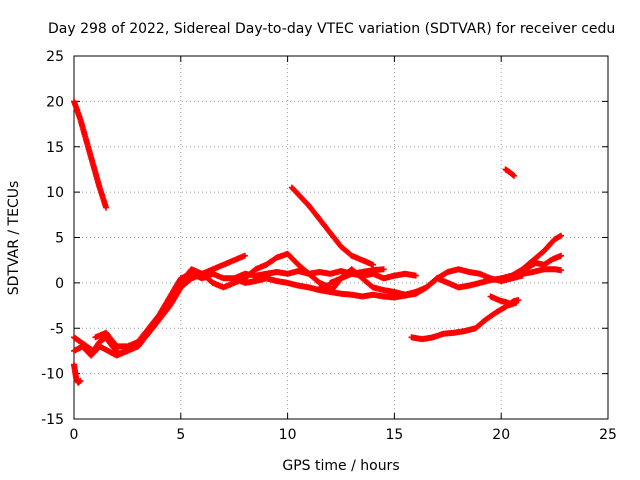 Image resolution: width=640 pixels, height=480 pixels. I want to click on y-tick-label: 5, so click(59, 239).